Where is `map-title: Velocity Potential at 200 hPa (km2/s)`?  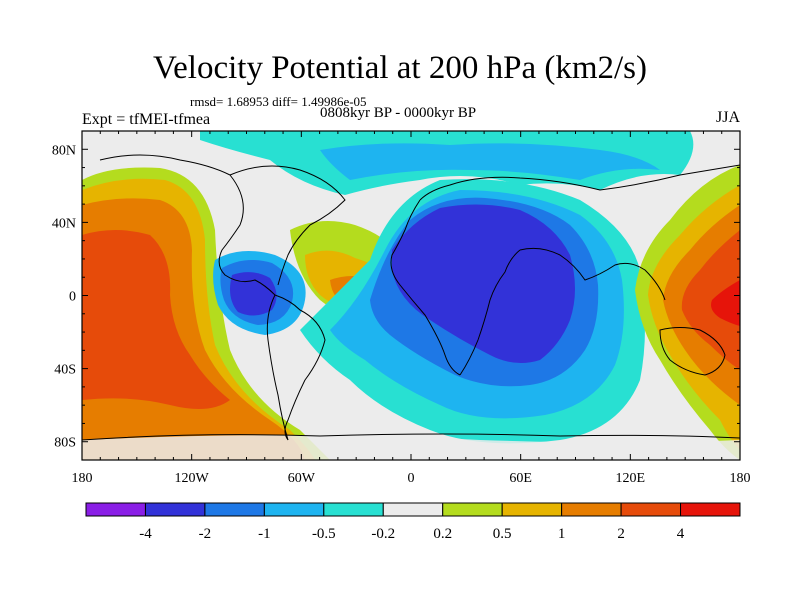 map-title: Velocity Potential at 200 hPa (km2/s) is located at coordinates (400, 68).